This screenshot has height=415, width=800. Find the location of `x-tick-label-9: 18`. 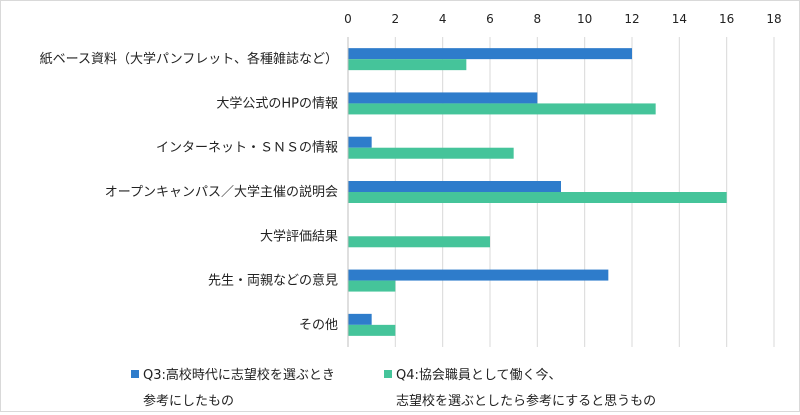

x-tick-label-9: 18 is located at coordinates (773, 19).